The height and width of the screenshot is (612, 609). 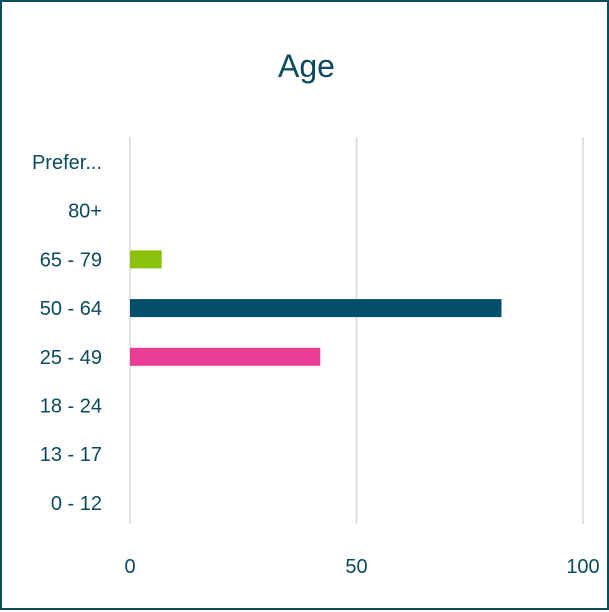 I want to click on chart-title: Age, so click(x=306, y=66).